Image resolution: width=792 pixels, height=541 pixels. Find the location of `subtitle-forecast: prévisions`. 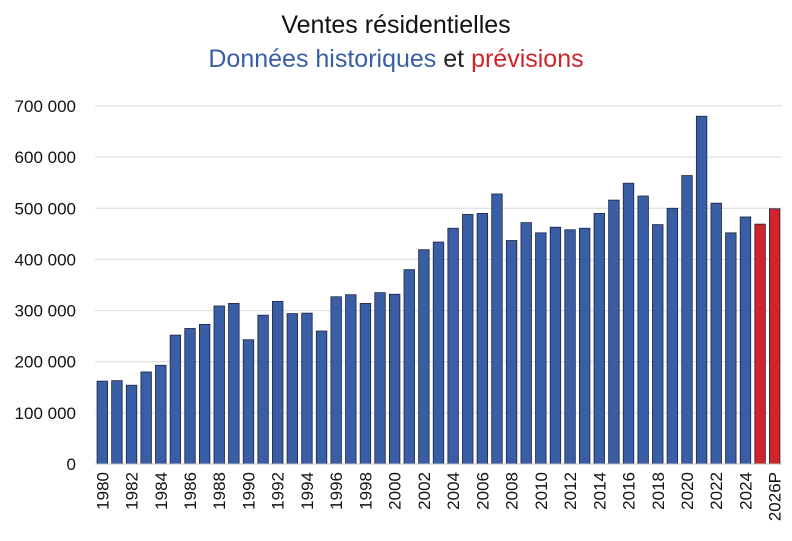

subtitle-forecast: prévisions is located at coordinates (527, 59).